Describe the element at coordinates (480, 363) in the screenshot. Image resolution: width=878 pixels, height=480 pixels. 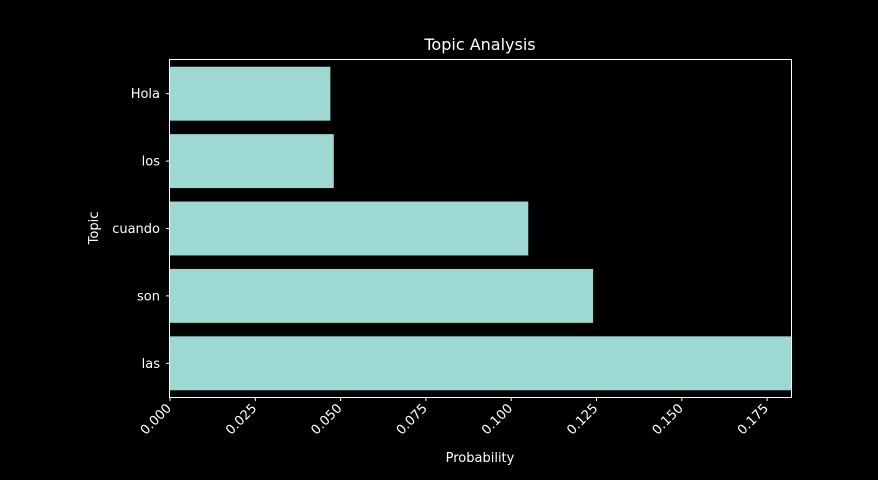
I see `bar-las` at that location.